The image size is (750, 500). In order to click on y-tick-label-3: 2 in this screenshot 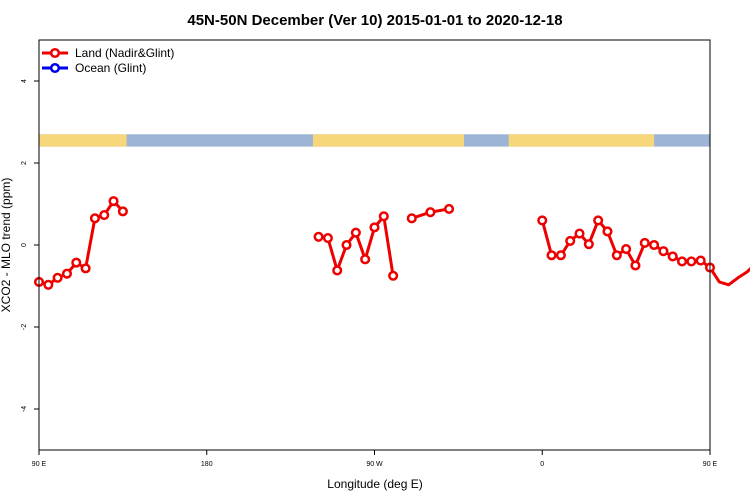, I will do `click(24, 163)`.